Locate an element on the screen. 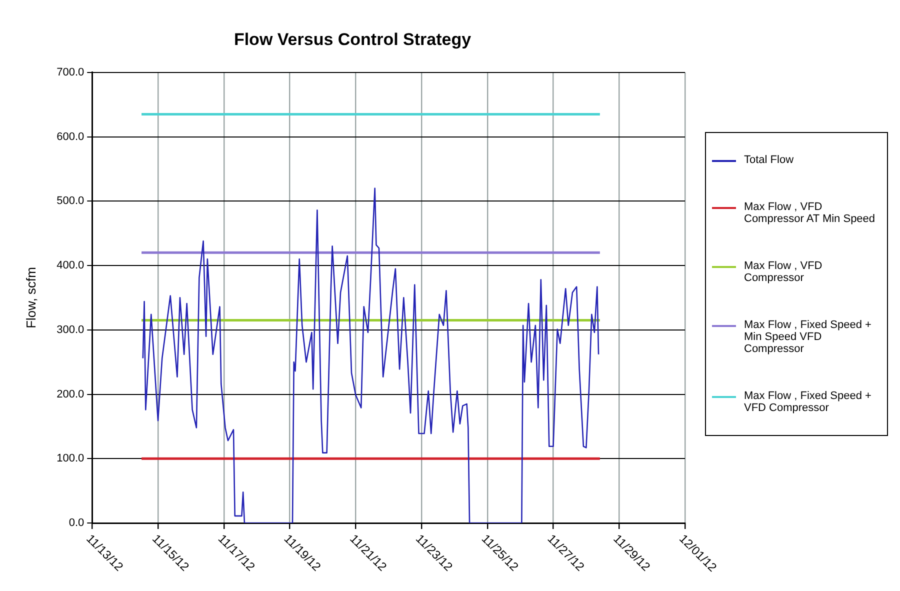  y-tick-label: 600.0 is located at coordinates (70, 136).